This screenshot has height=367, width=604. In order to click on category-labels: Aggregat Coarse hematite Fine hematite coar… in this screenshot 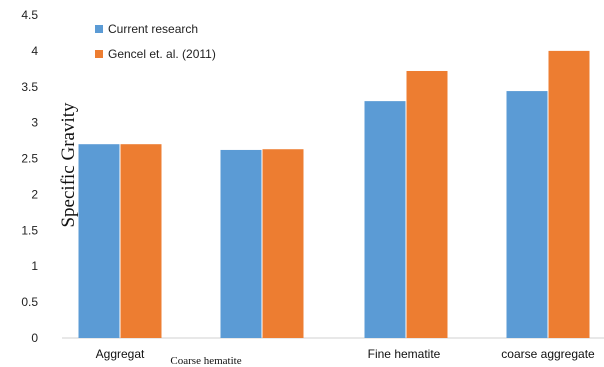, I will do `click(345, 356)`.